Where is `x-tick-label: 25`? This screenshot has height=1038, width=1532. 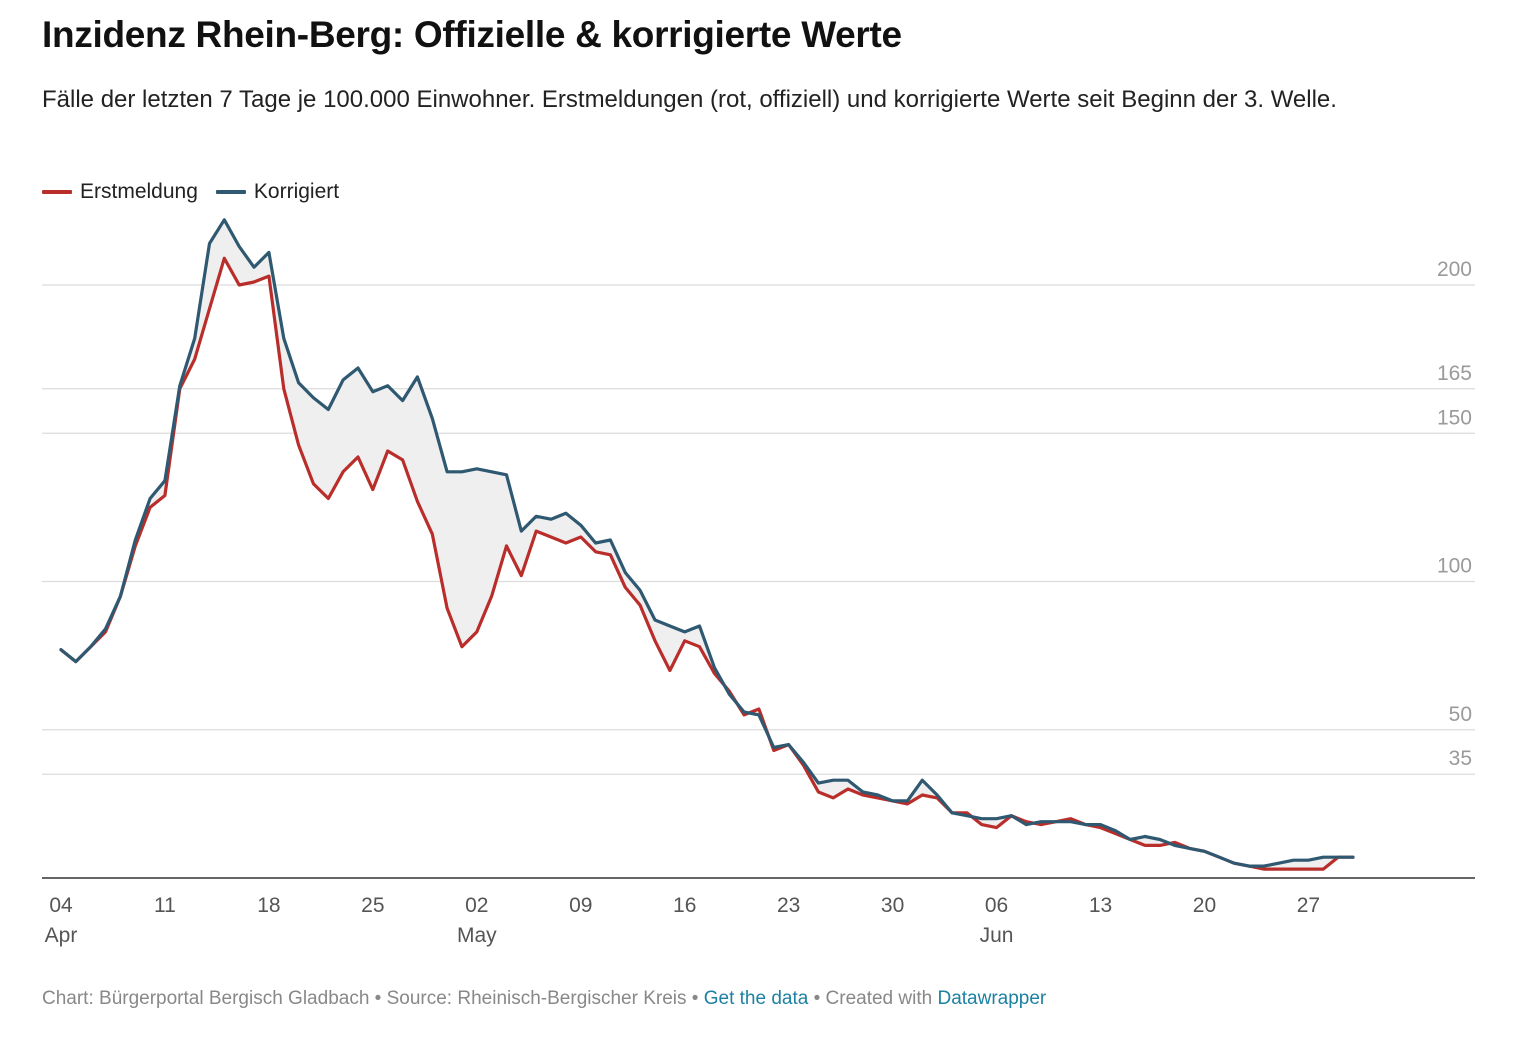
x-tick-label: 25 is located at coordinates (372, 905).